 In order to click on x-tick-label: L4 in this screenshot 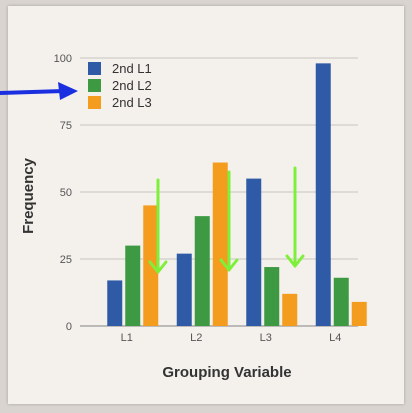, I will do `click(335, 338)`.